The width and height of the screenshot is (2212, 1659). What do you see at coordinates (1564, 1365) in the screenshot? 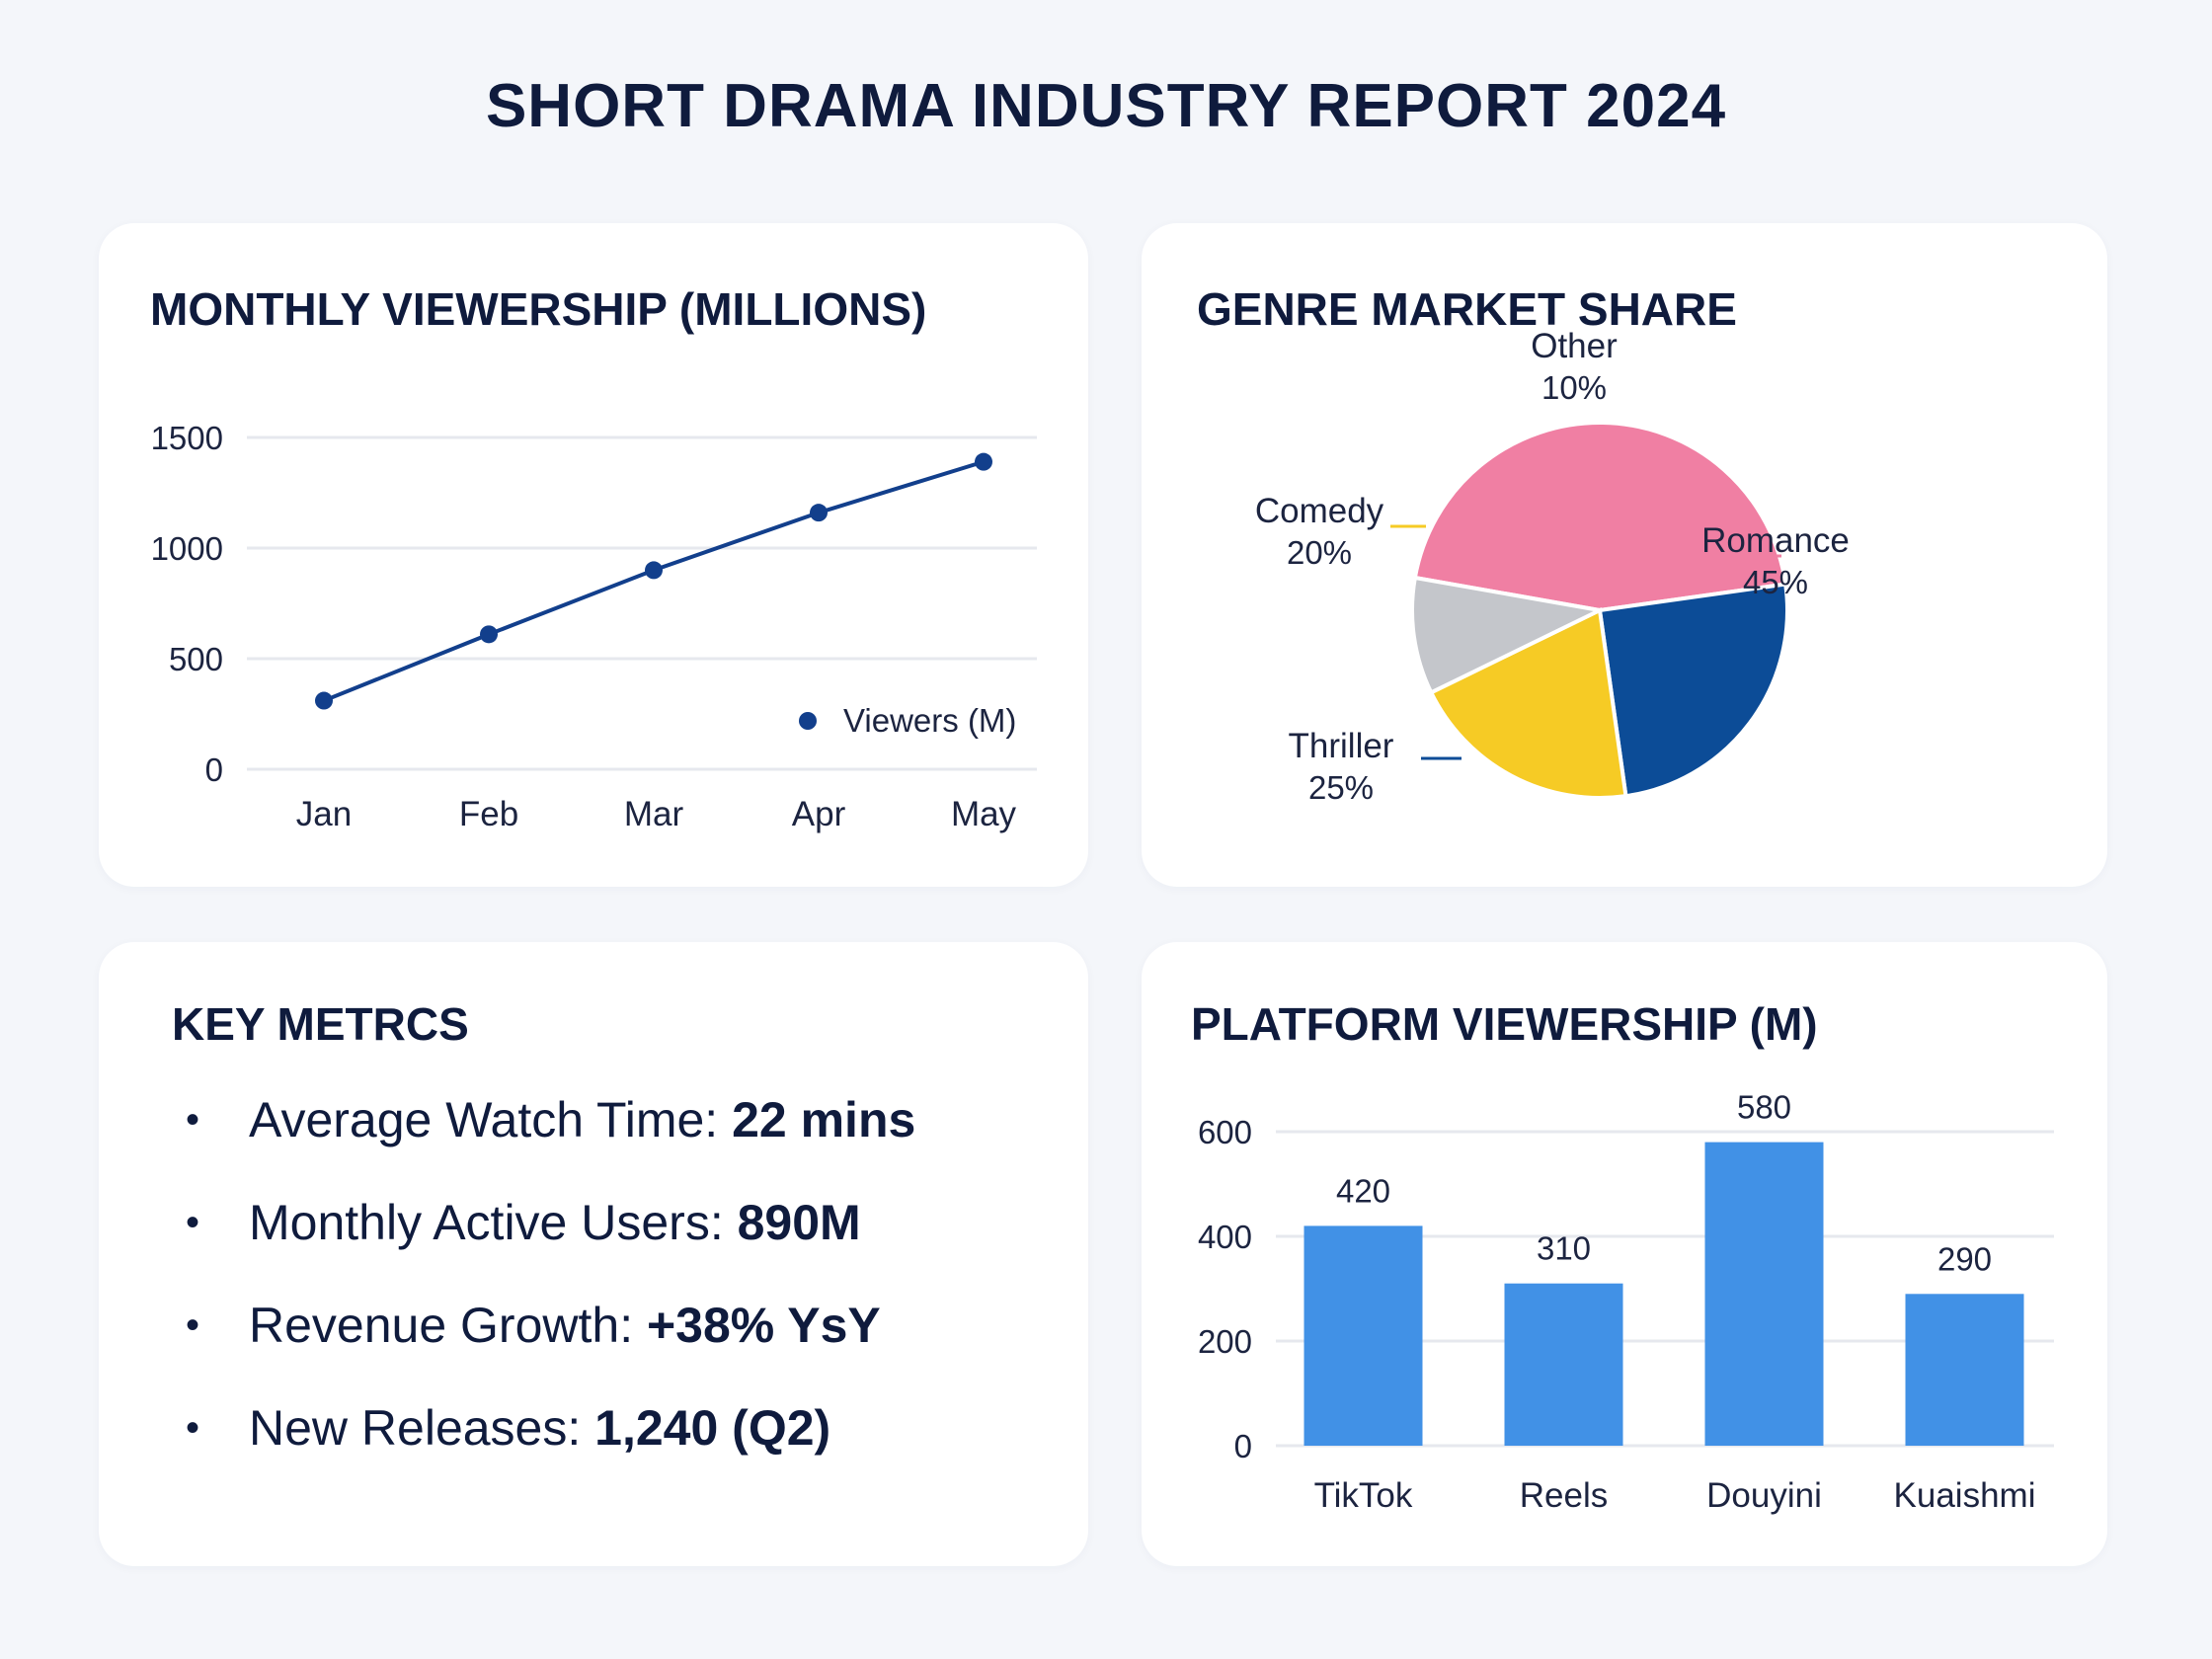
I see `bar-reels` at bounding box center [1564, 1365].